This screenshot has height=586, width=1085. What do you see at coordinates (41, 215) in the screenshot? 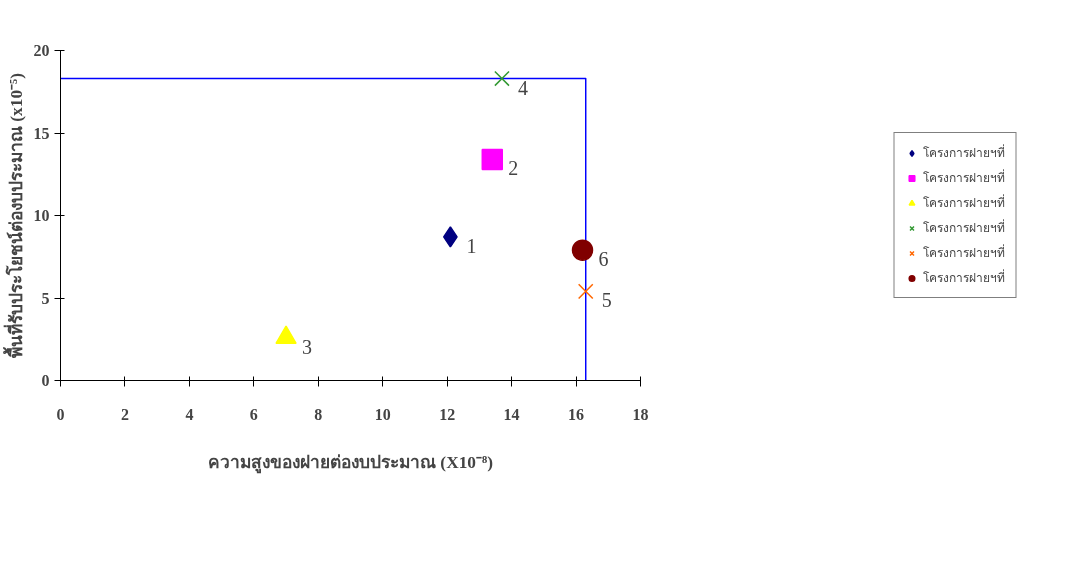
I see `y-tick-label: 10` at bounding box center [41, 215].